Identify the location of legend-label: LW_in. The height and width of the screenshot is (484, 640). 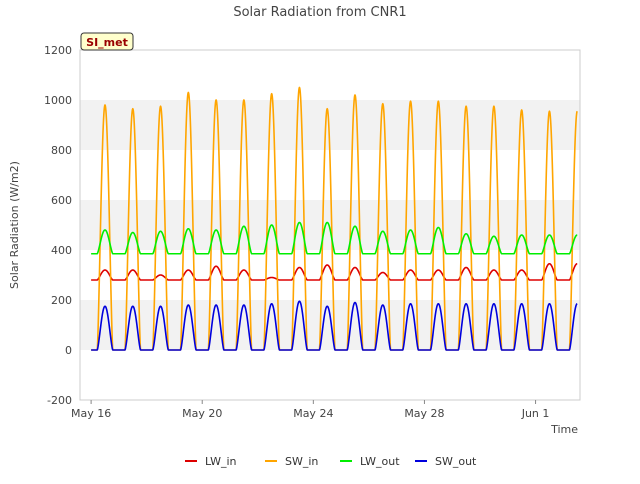
(221, 461).